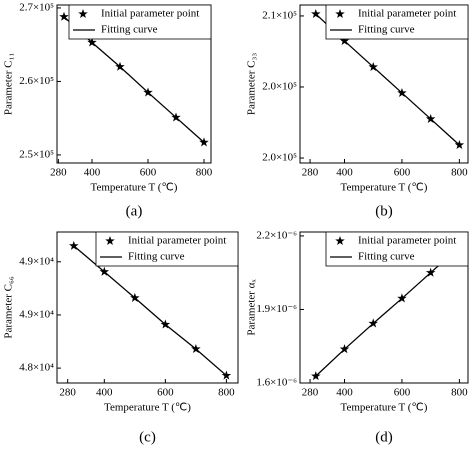  I want to click on y-tick-label: 2.6×10⁵, so click(36, 81).